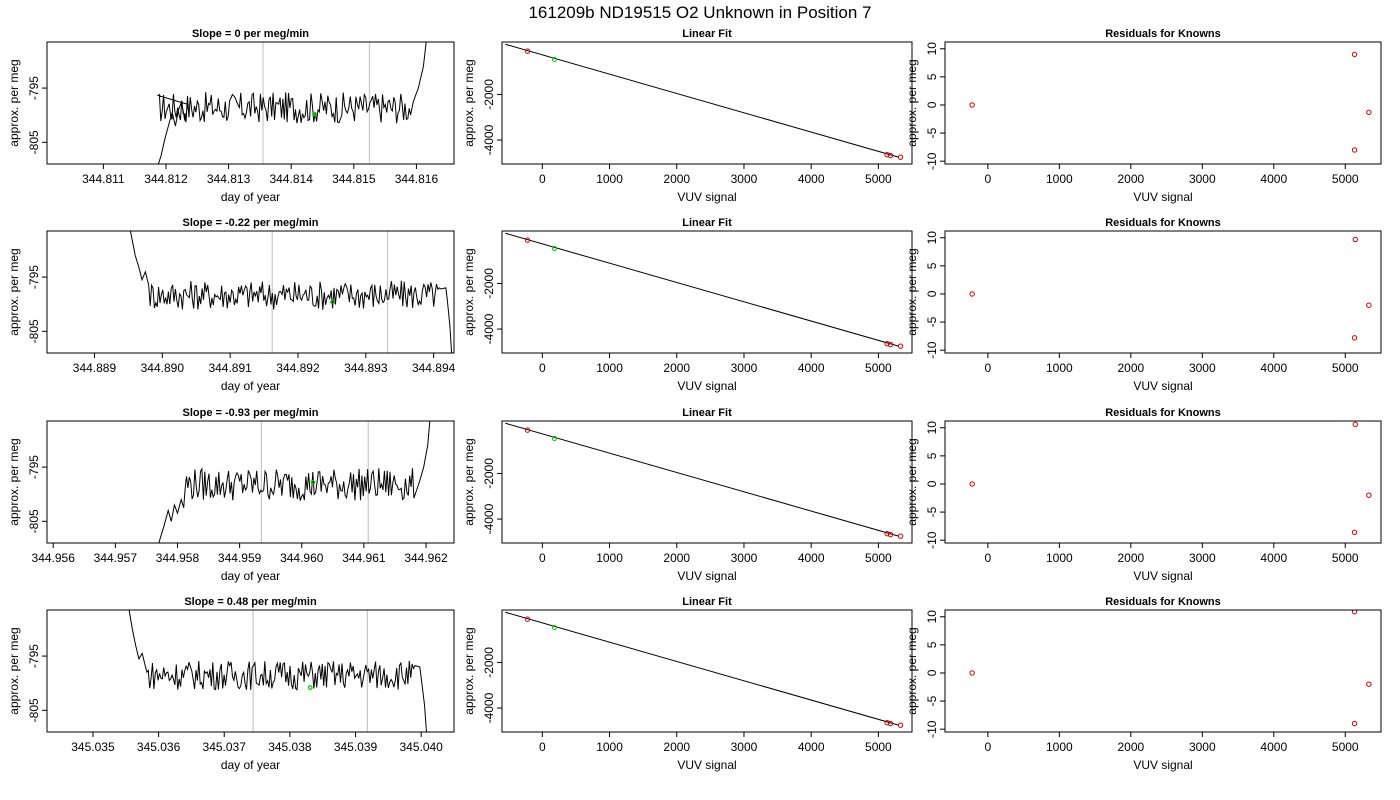 This screenshot has height=800, width=1400. I want to click on fit-line, so click(702, 668).